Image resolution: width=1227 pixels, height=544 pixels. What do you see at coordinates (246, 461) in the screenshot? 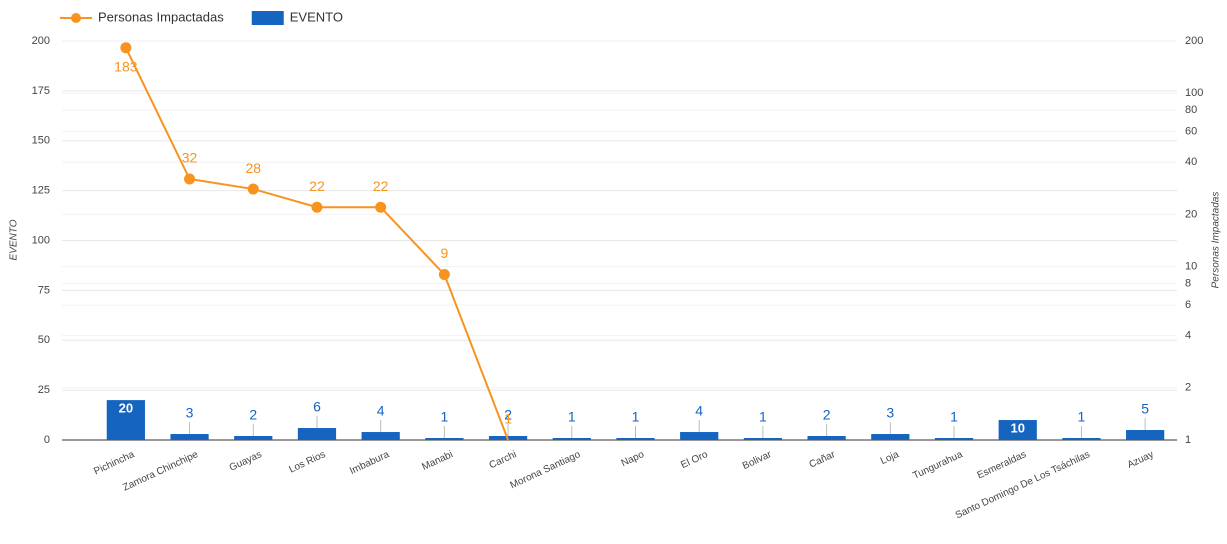
I see `x-tick-label: Guayas` at bounding box center [246, 461].